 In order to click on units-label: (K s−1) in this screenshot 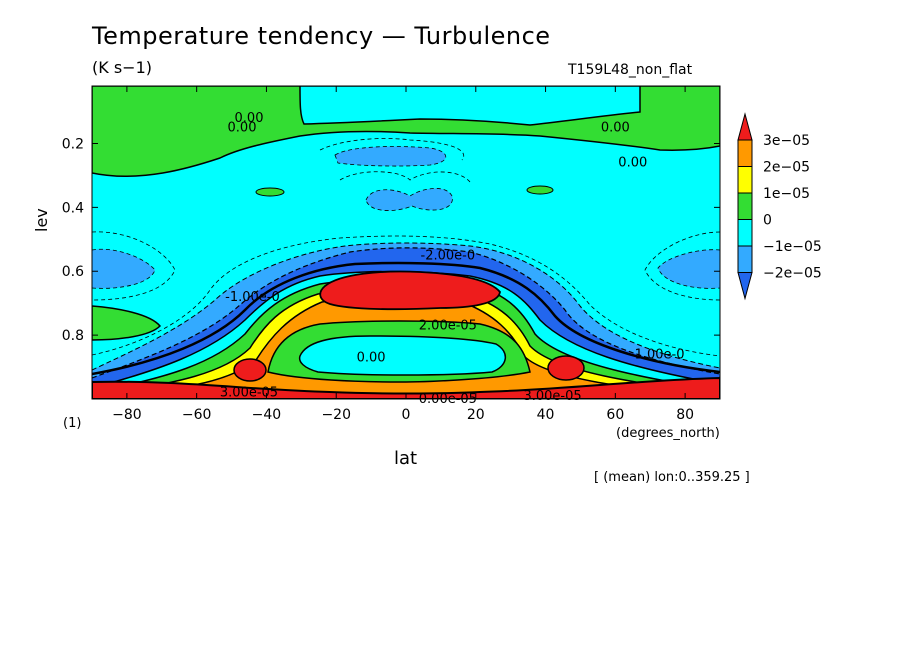, I will do `click(122, 67)`.